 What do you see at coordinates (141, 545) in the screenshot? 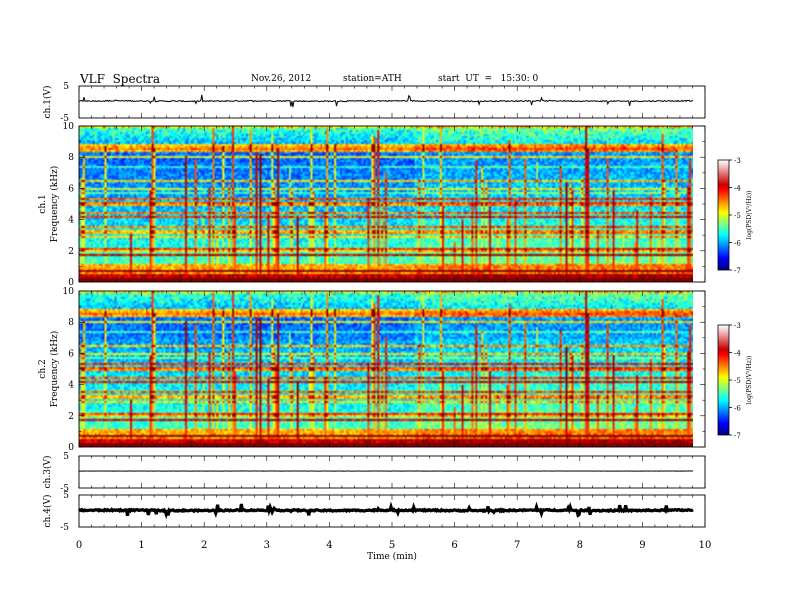
I see `x-tick-label: 1` at bounding box center [141, 545].